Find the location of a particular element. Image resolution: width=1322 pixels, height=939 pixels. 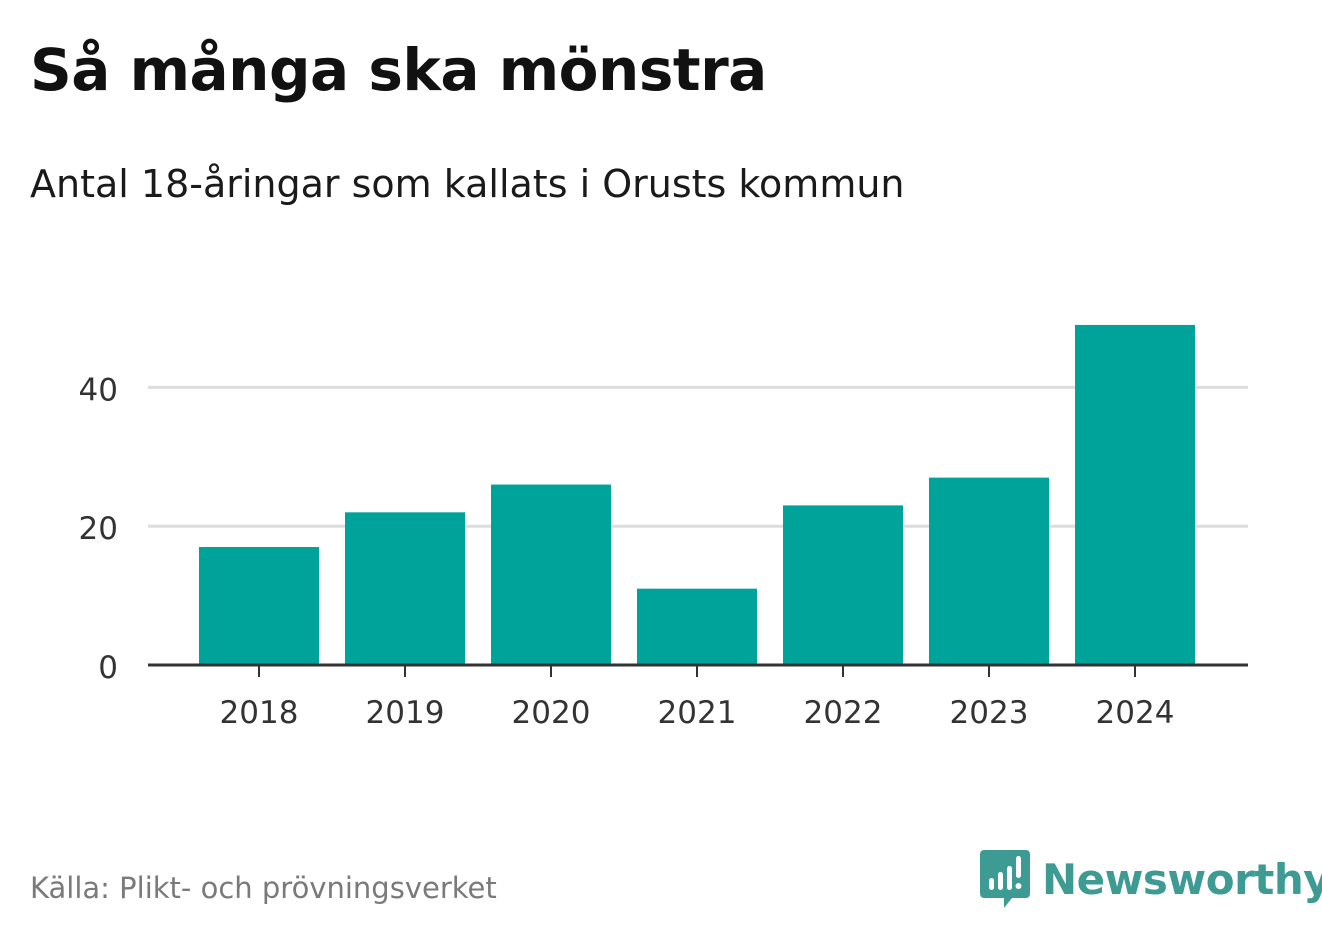

x-tick-label: 2018 is located at coordinates (259, 713).